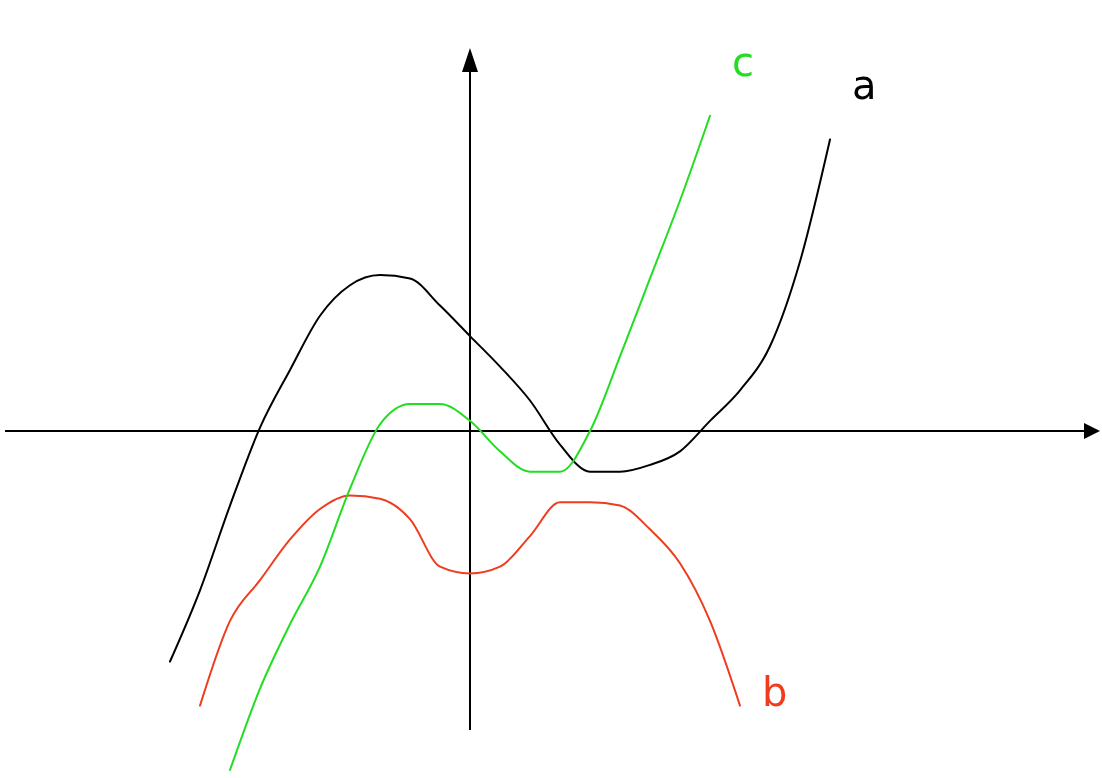 The image size is (1102, 778). What do you see at coordinates (864, 85) in the screenshot?
I see `series-label: a` at bounding box center [864, 85].